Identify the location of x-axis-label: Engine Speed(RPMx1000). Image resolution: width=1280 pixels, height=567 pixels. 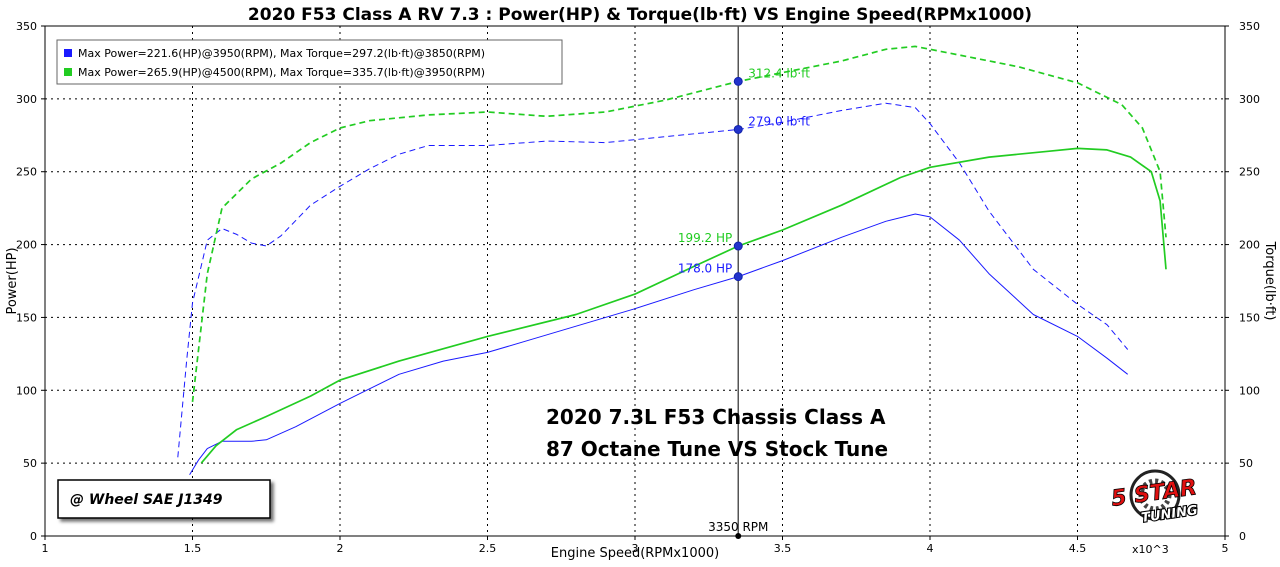
(635, 553).